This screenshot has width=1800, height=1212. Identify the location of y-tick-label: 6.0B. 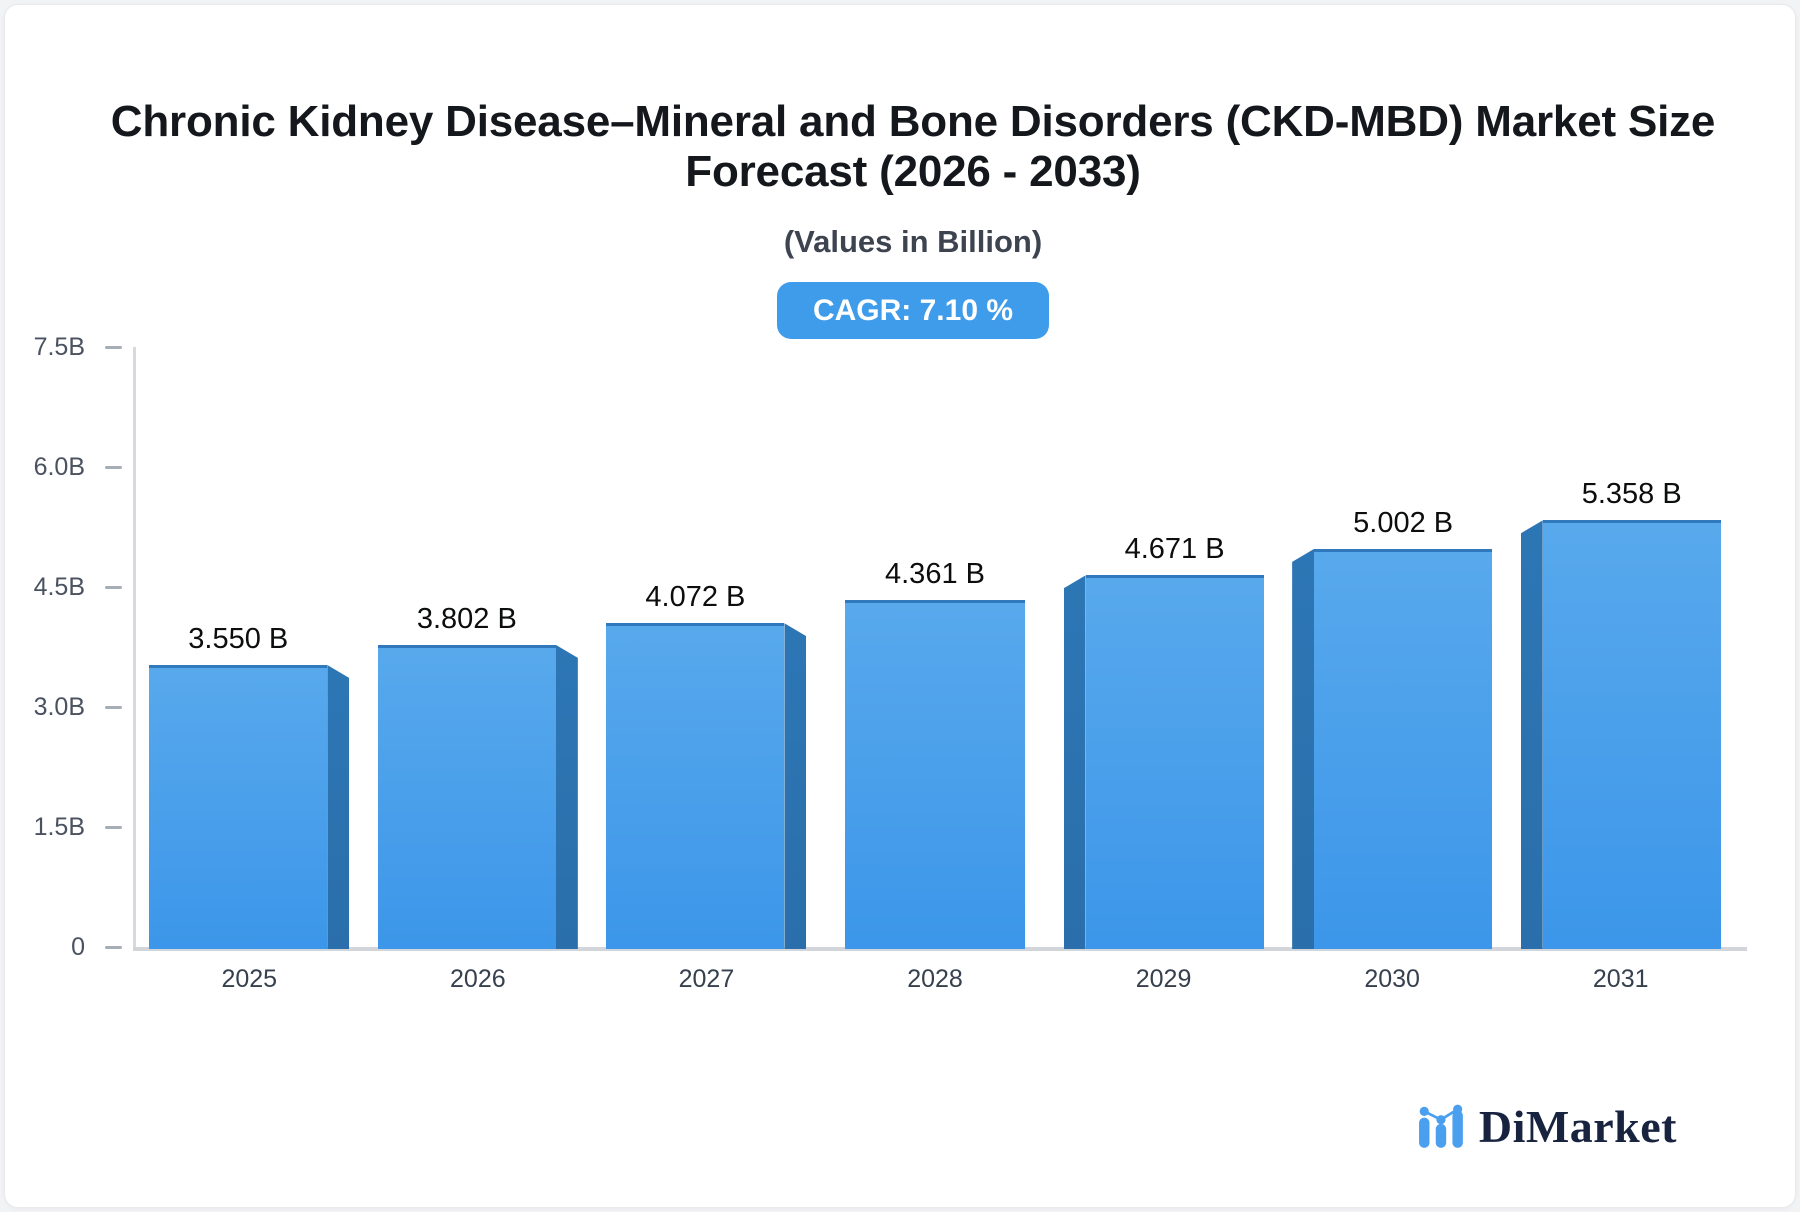
(59, 467).